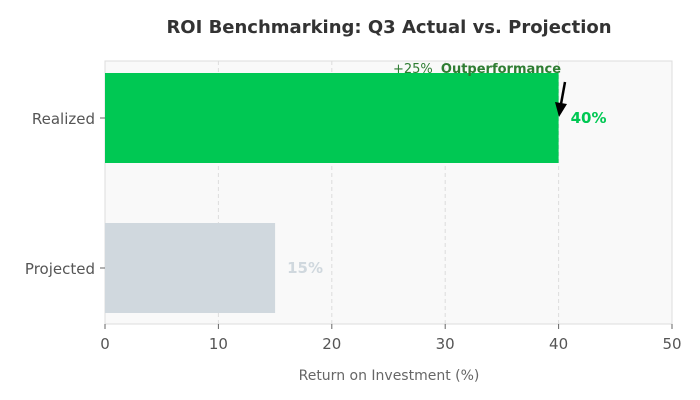  Describe the element at coordinates (60, 269) in the screenshot. I see `y-category-label: Projected` at that location.